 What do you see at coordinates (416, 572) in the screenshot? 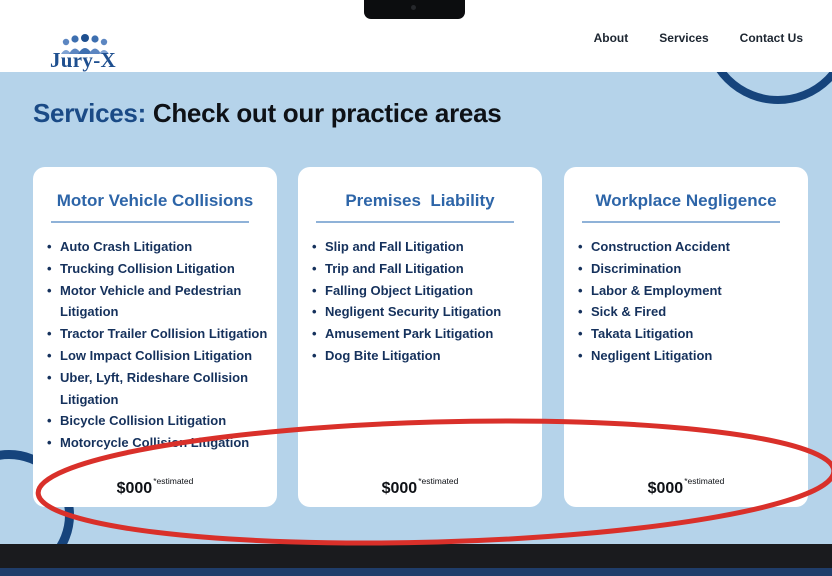
I see `laptop-base-strip` at bounding box center [416, 572].